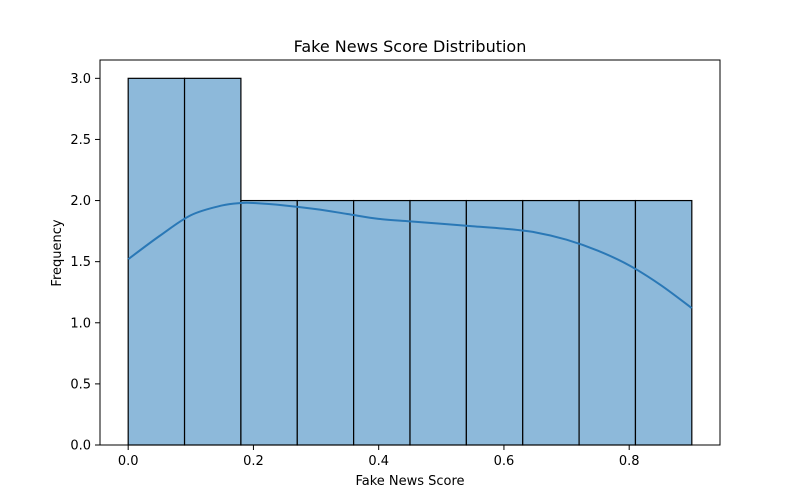 The width and height of the screenshot is (800, 504). What do you see at coordinates (80, 140) in the screenshot?
I see `y-tick-label: 2.5` at bounding box center [80, 140].